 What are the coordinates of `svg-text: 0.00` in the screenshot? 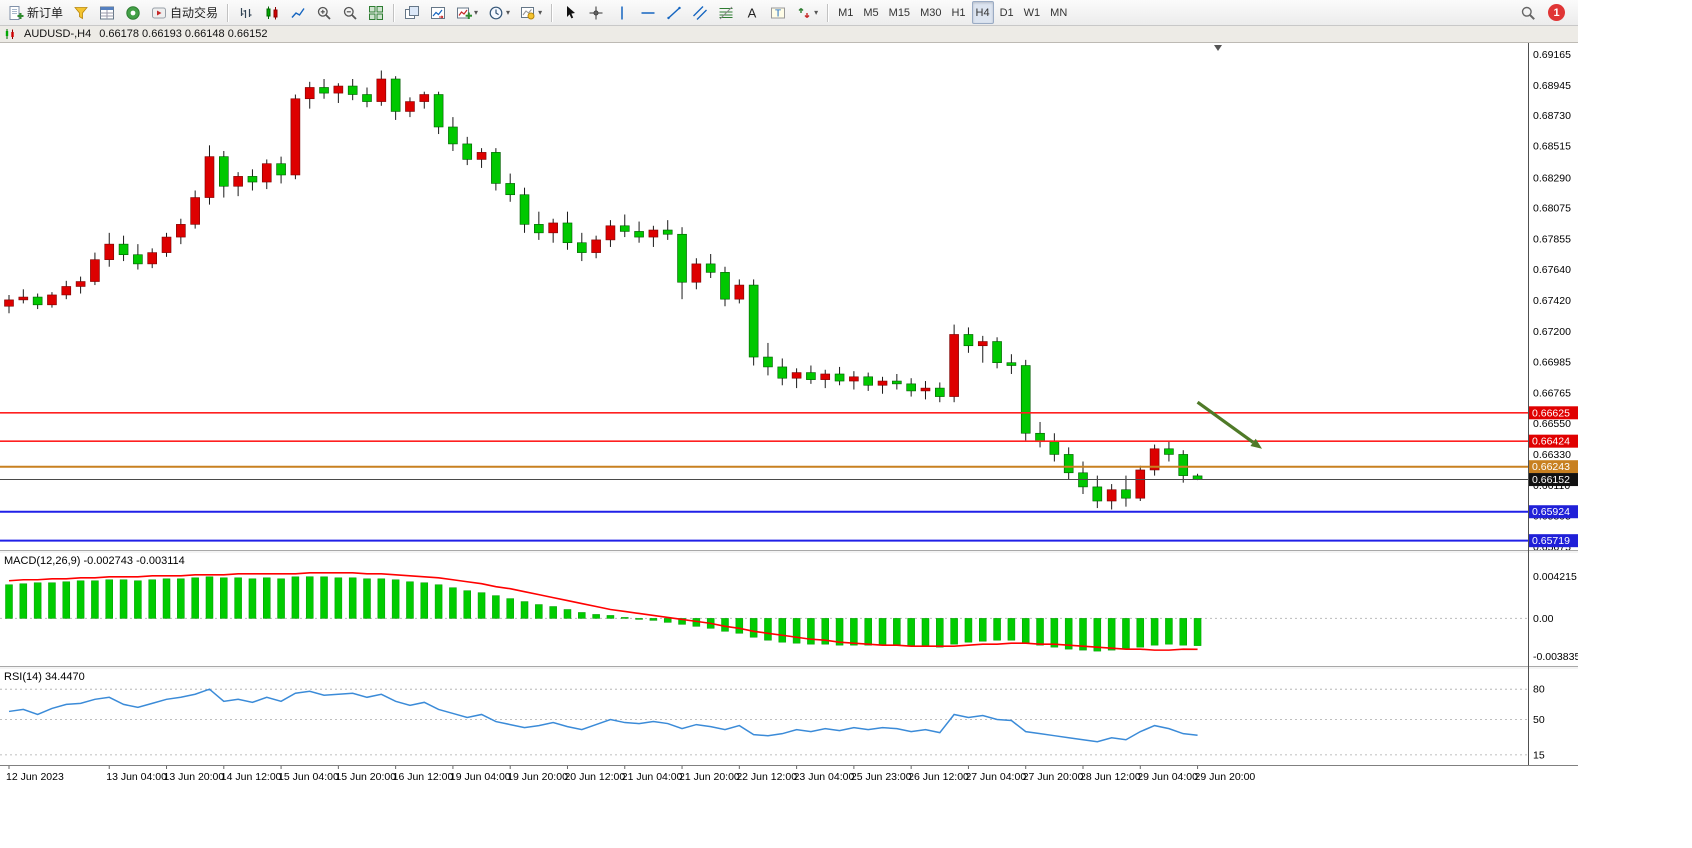 It's located at (1543, 619).